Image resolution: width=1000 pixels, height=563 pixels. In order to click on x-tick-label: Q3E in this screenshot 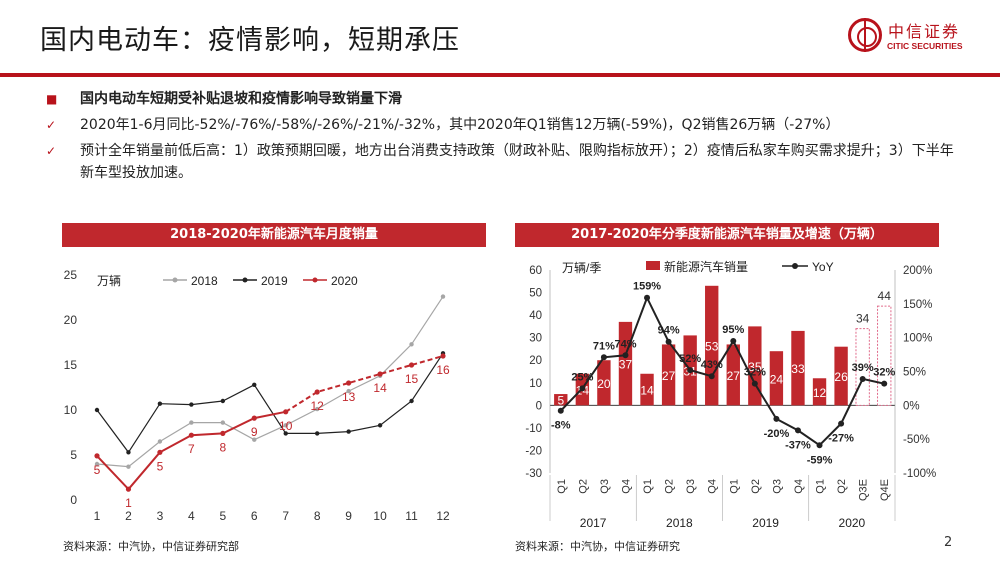, I will do `click(864, 490)`.